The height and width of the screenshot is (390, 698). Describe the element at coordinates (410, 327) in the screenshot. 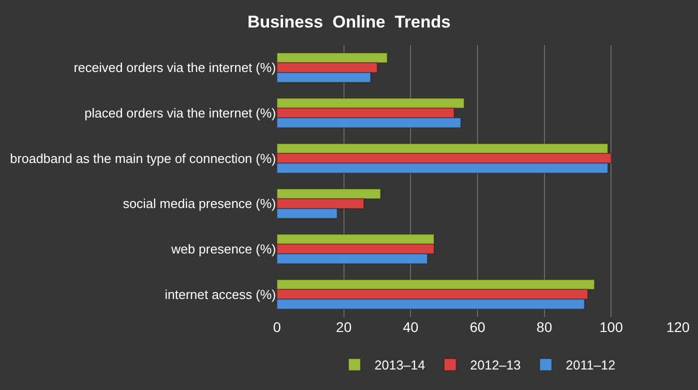

I see `x-tick-label: 40` at that location.